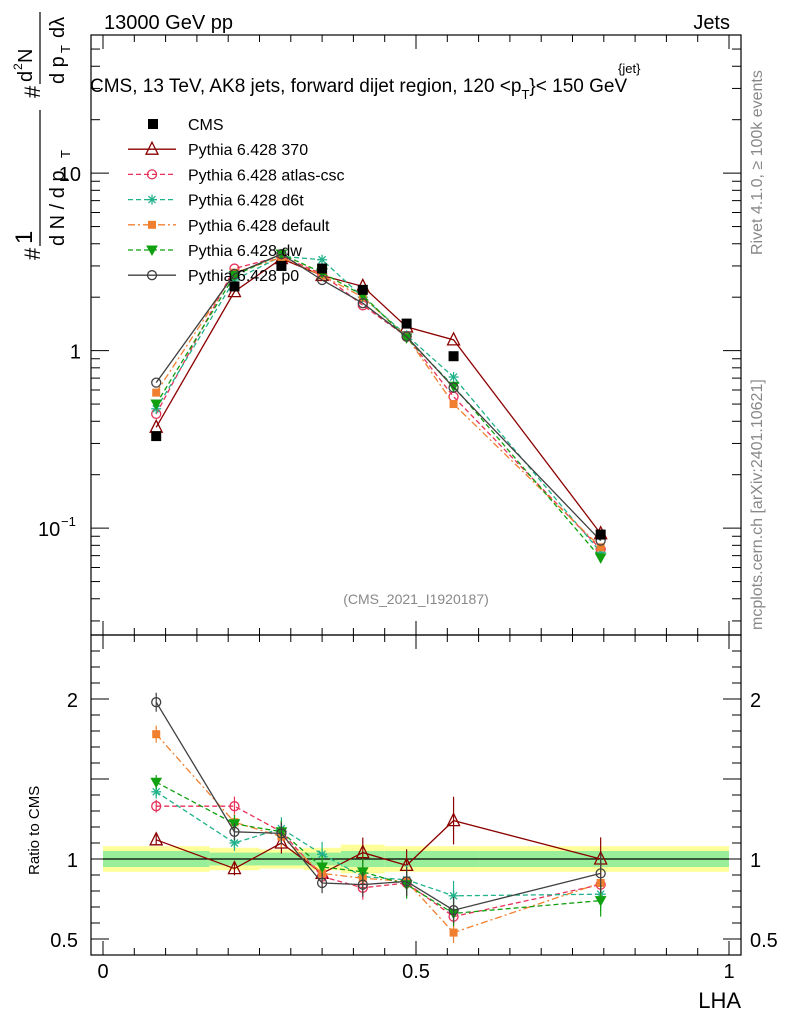 Image resolution: width=786 pixels, height=1024 pixels. What do you see at coordinates (266, 175) in the screenshot?
I see `legend-label: Pythia 6.428 atlas-csc` at bounding box center [266, 175].